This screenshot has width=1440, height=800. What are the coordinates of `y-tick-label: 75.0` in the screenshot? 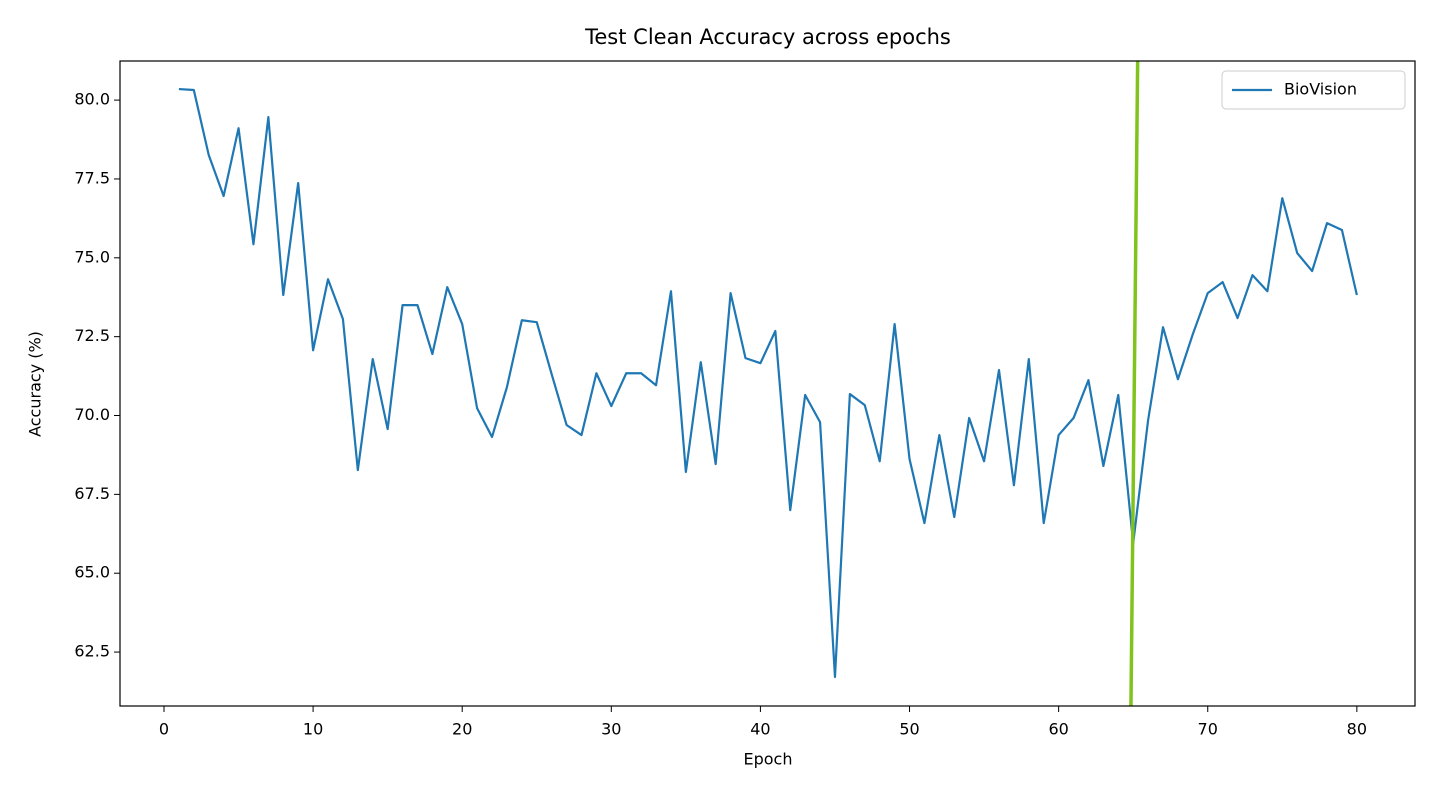 It's located at (92, 256).